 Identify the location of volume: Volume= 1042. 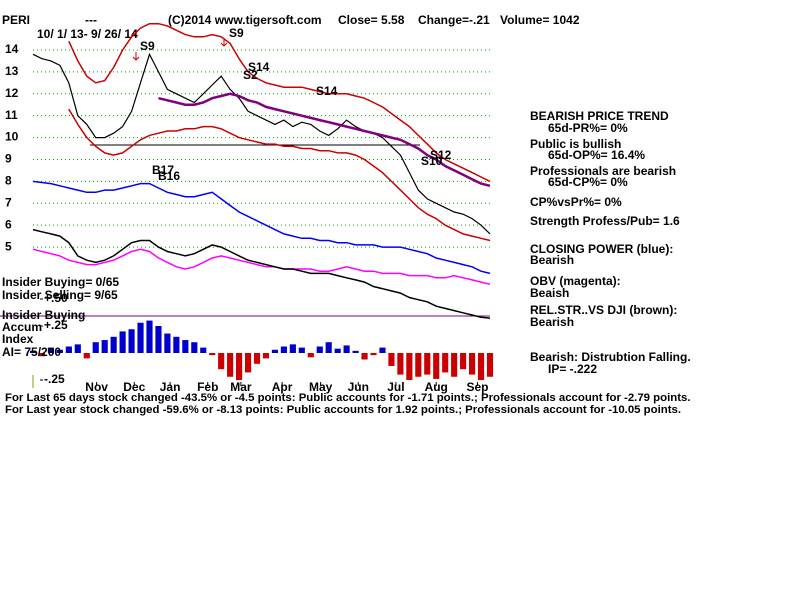
(540, 20).